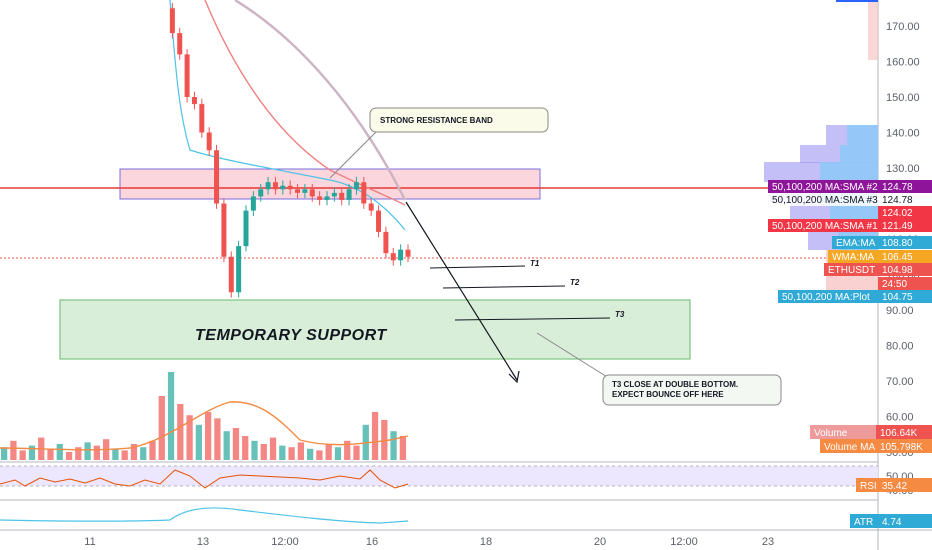 The image size is (932, 550). Describe the element at coordinates (903, 27) in the screenshot. I see `price-tick: 170.00` at that location.